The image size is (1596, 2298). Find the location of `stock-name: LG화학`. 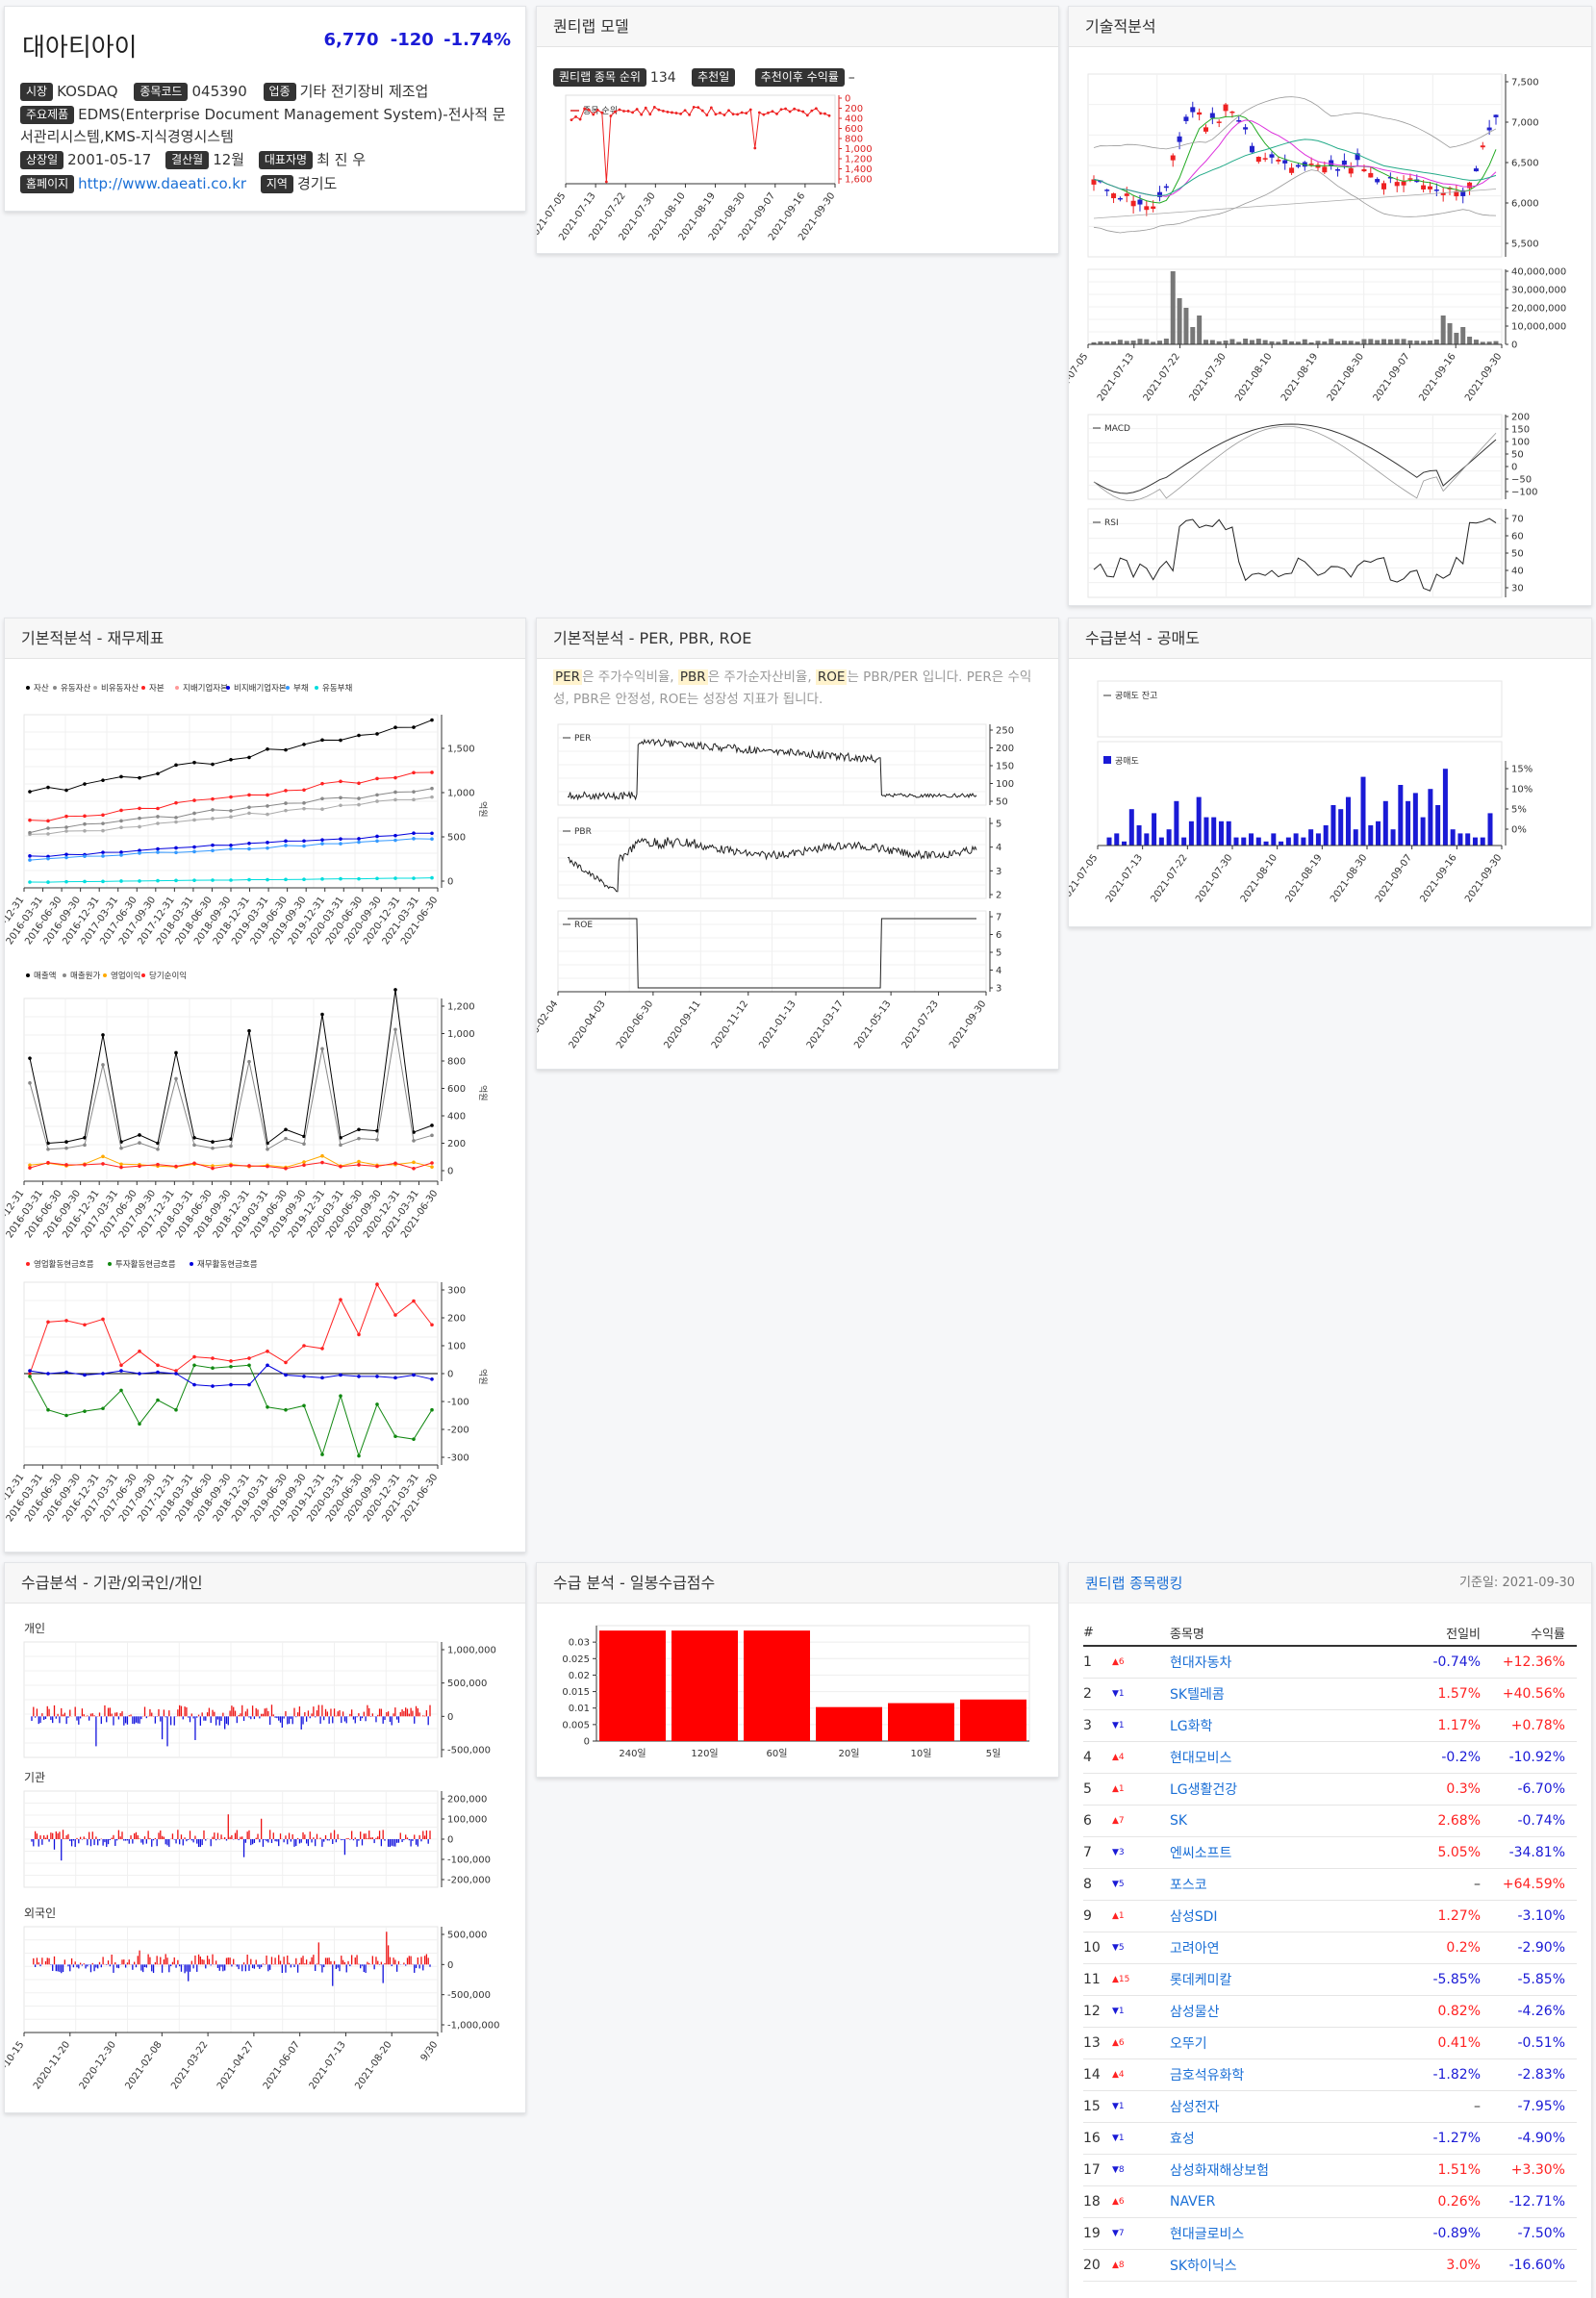

stock-name: LG화학 is located at coordinates (1191, 1726).